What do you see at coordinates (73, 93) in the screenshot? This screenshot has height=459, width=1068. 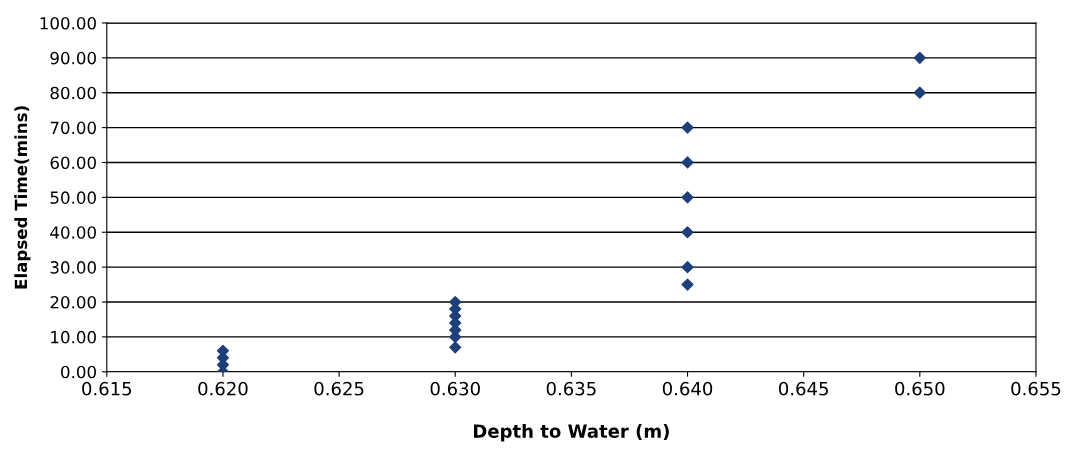 I see `y-tick-label: 80.00` at bounding box center [73, 93].